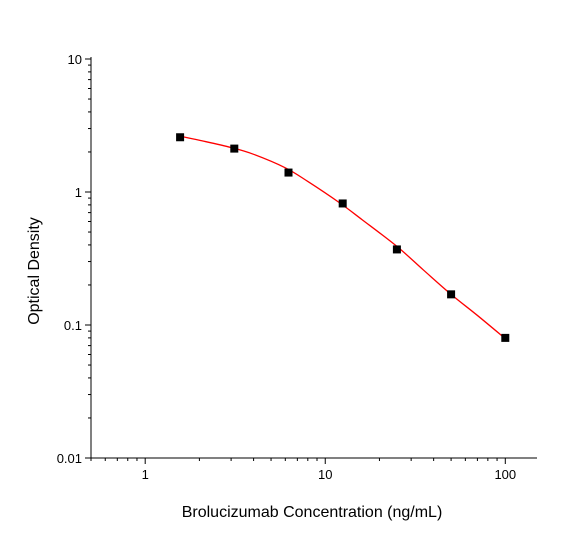 This screenshot has width=576, height=548. What do you see at coordinates (312, 512) in the screenshot?
I see `x-axis-title: Brolucizumab Concentration (ng/mL)` at bounding box center [312, 512].